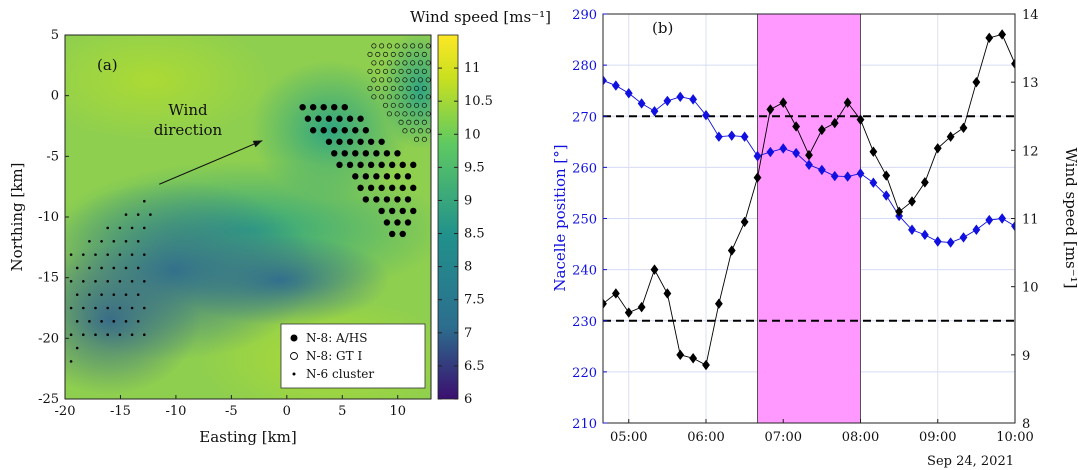 This screenshot has height=470, width=1078. Describe the element at coordinates (397, 411) in the screenshot. I see `x-tick-label-a: 10` at that location.